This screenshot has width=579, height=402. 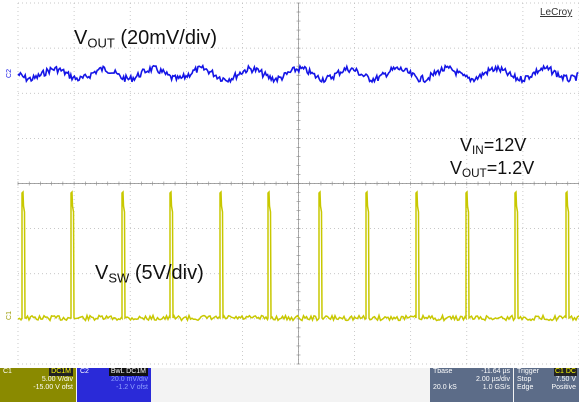 I want to click on brand-logo: LeCroy, so click(x=556, y=12).